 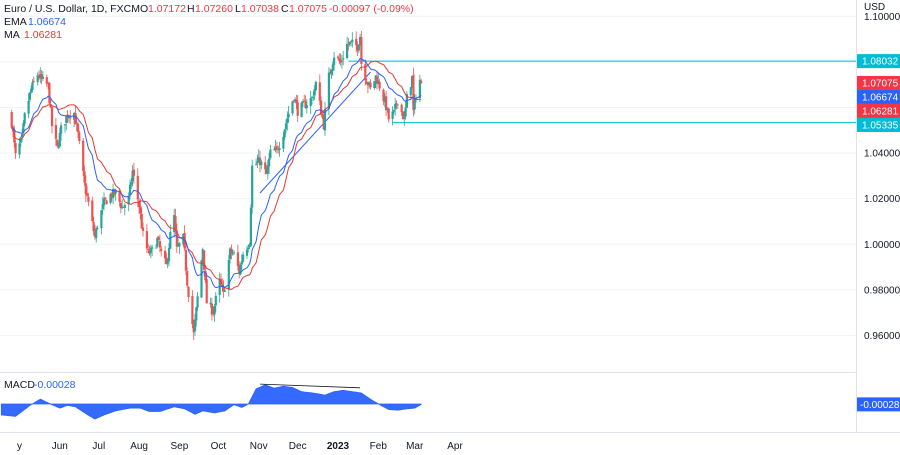 What do you see at coordinates (15, 22) in the screenshot?
I see `ema-legend-name: EMA` at bounding box center [15, 22].